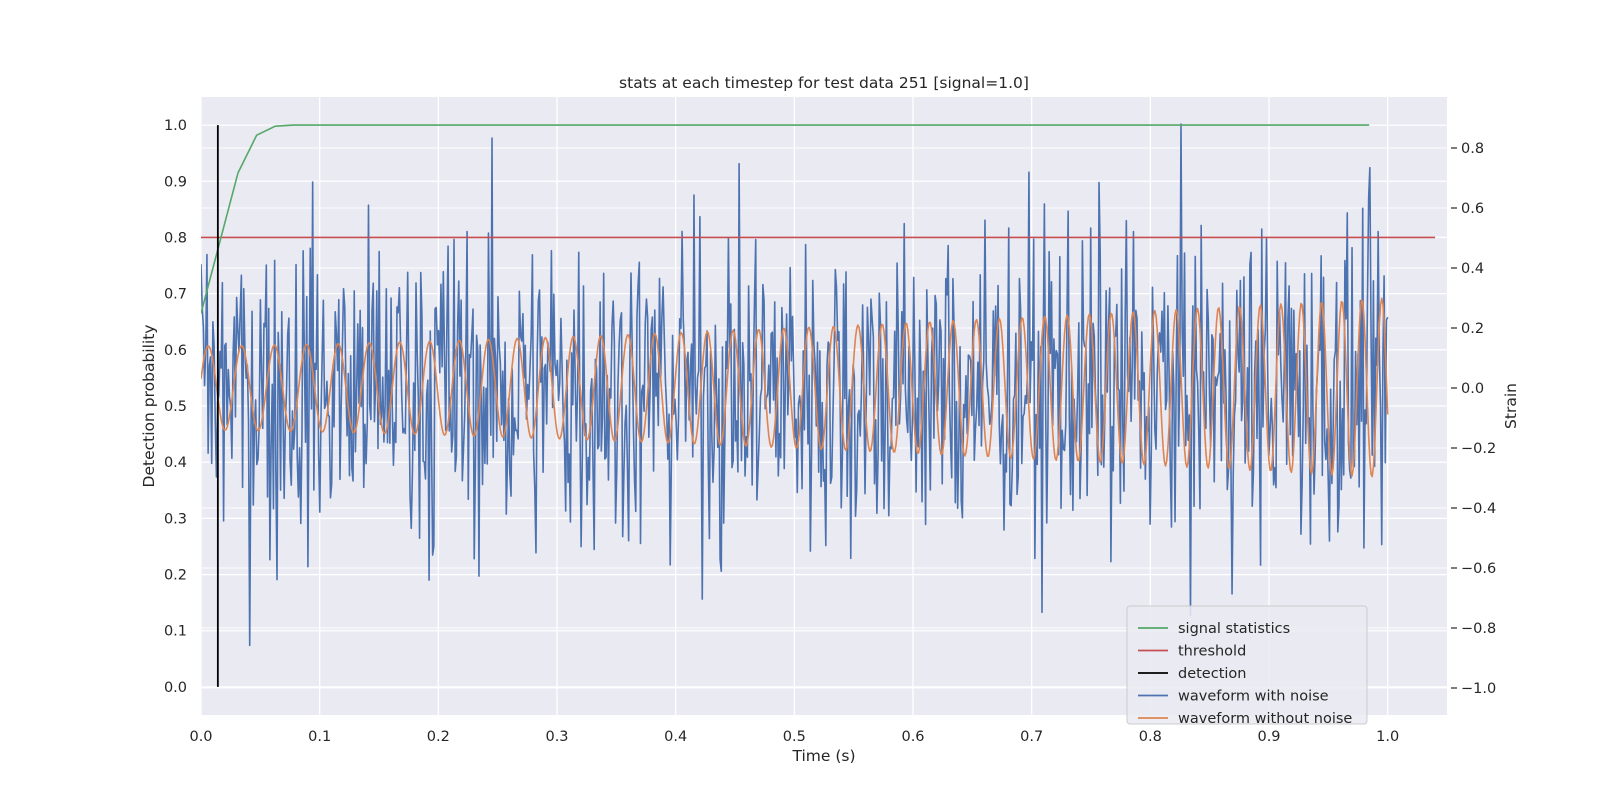 This screenshot has width=1600, height=800. Describe the element at coordinates (1212, 652) in the screenshot. I see `legend-label: threshold` at that location.